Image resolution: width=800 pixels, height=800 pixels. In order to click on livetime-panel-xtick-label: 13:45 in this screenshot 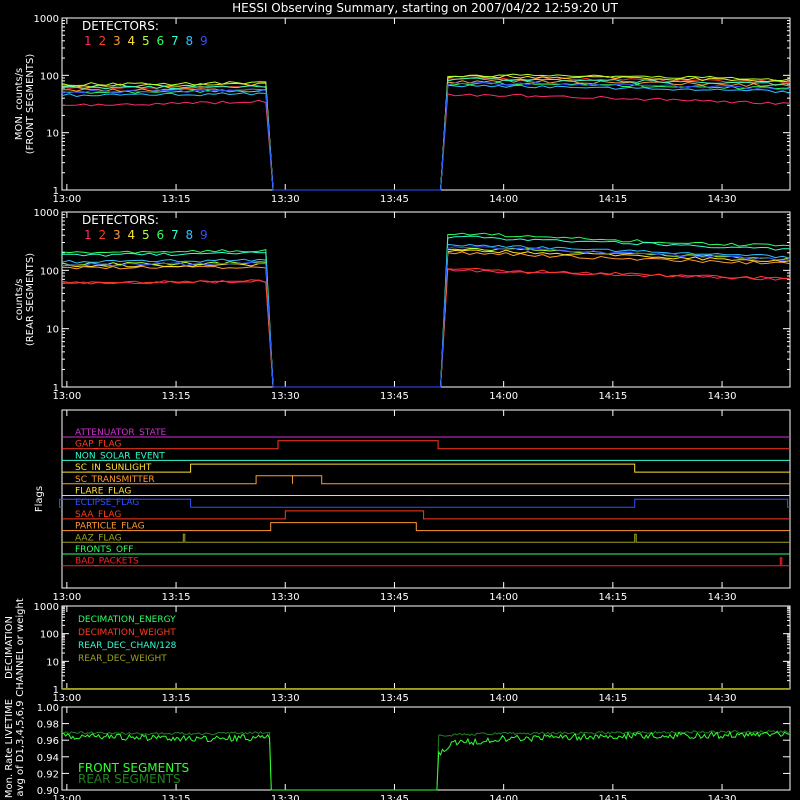, I will do `click(394, 797)`.